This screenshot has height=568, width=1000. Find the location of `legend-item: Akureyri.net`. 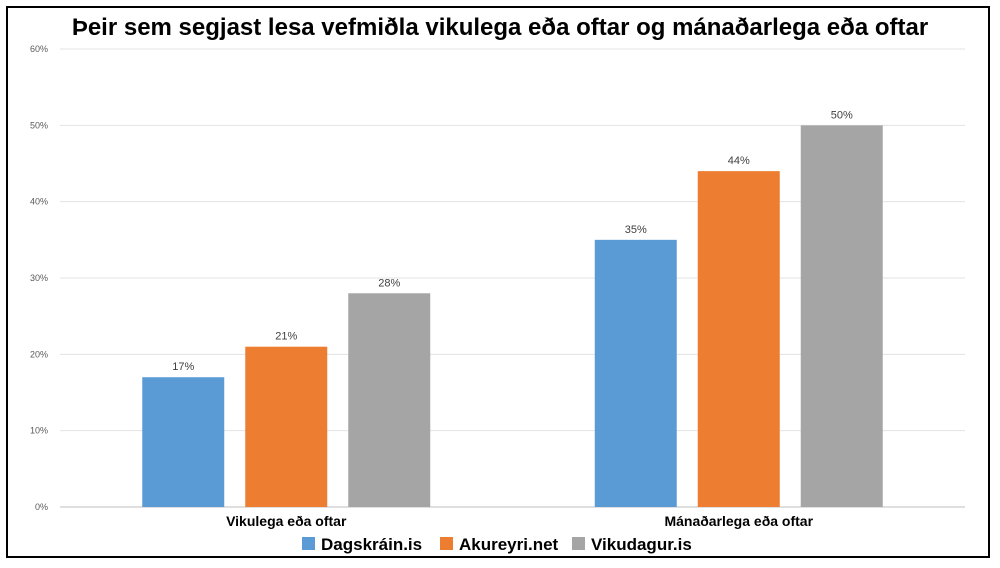

legend-item: Akureyri.net is located at coordinates (499, 544).